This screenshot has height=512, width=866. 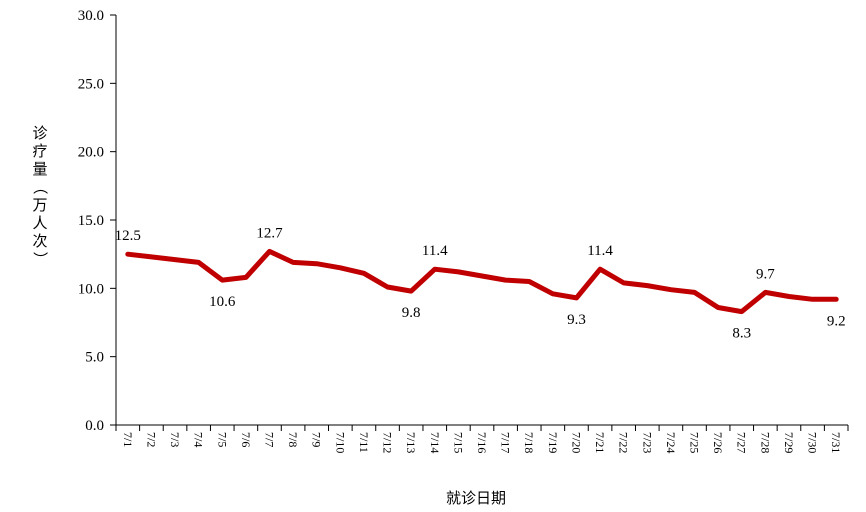 What do you see at coordinates (340, 442) in the screenshot?
I see `x-tick-label: 7/10` at bounding box center [340, 442].